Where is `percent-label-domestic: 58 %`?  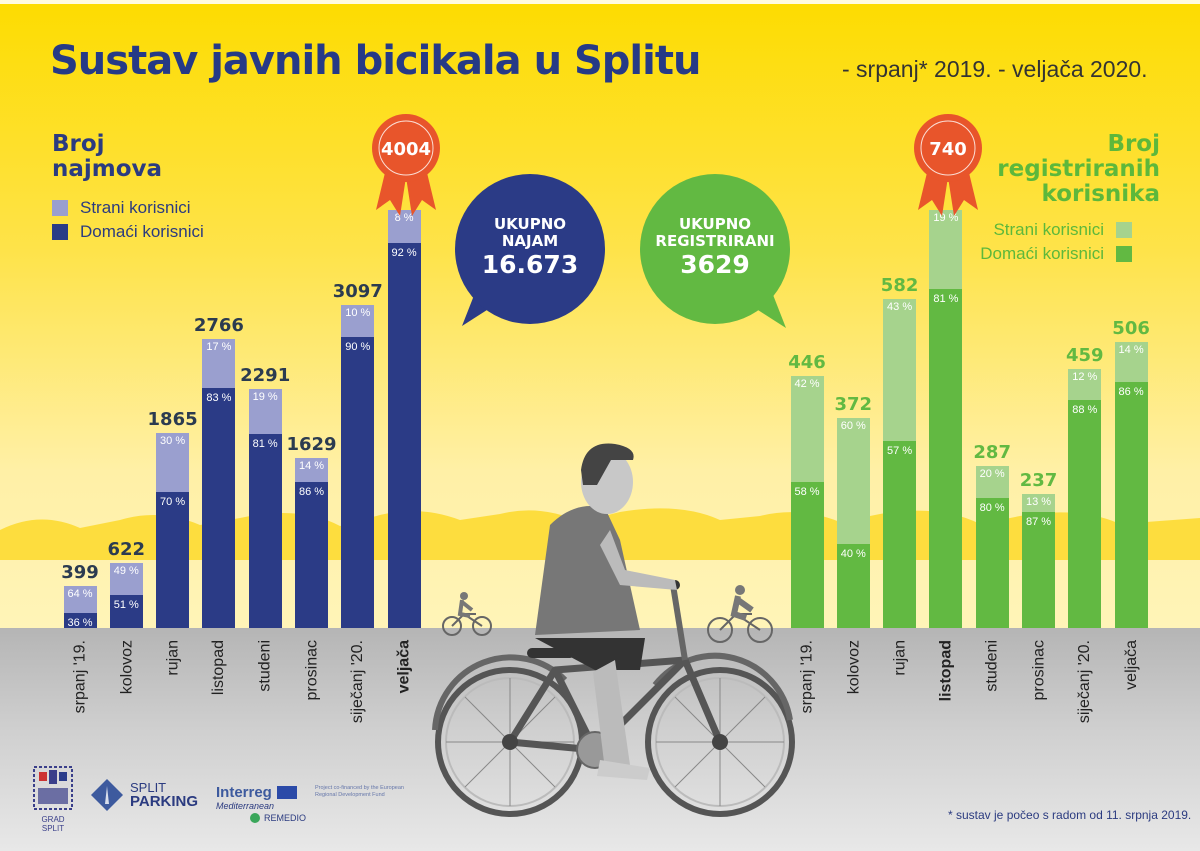 percent-label-domestic: 58 % is located at coordinates (807, 491).